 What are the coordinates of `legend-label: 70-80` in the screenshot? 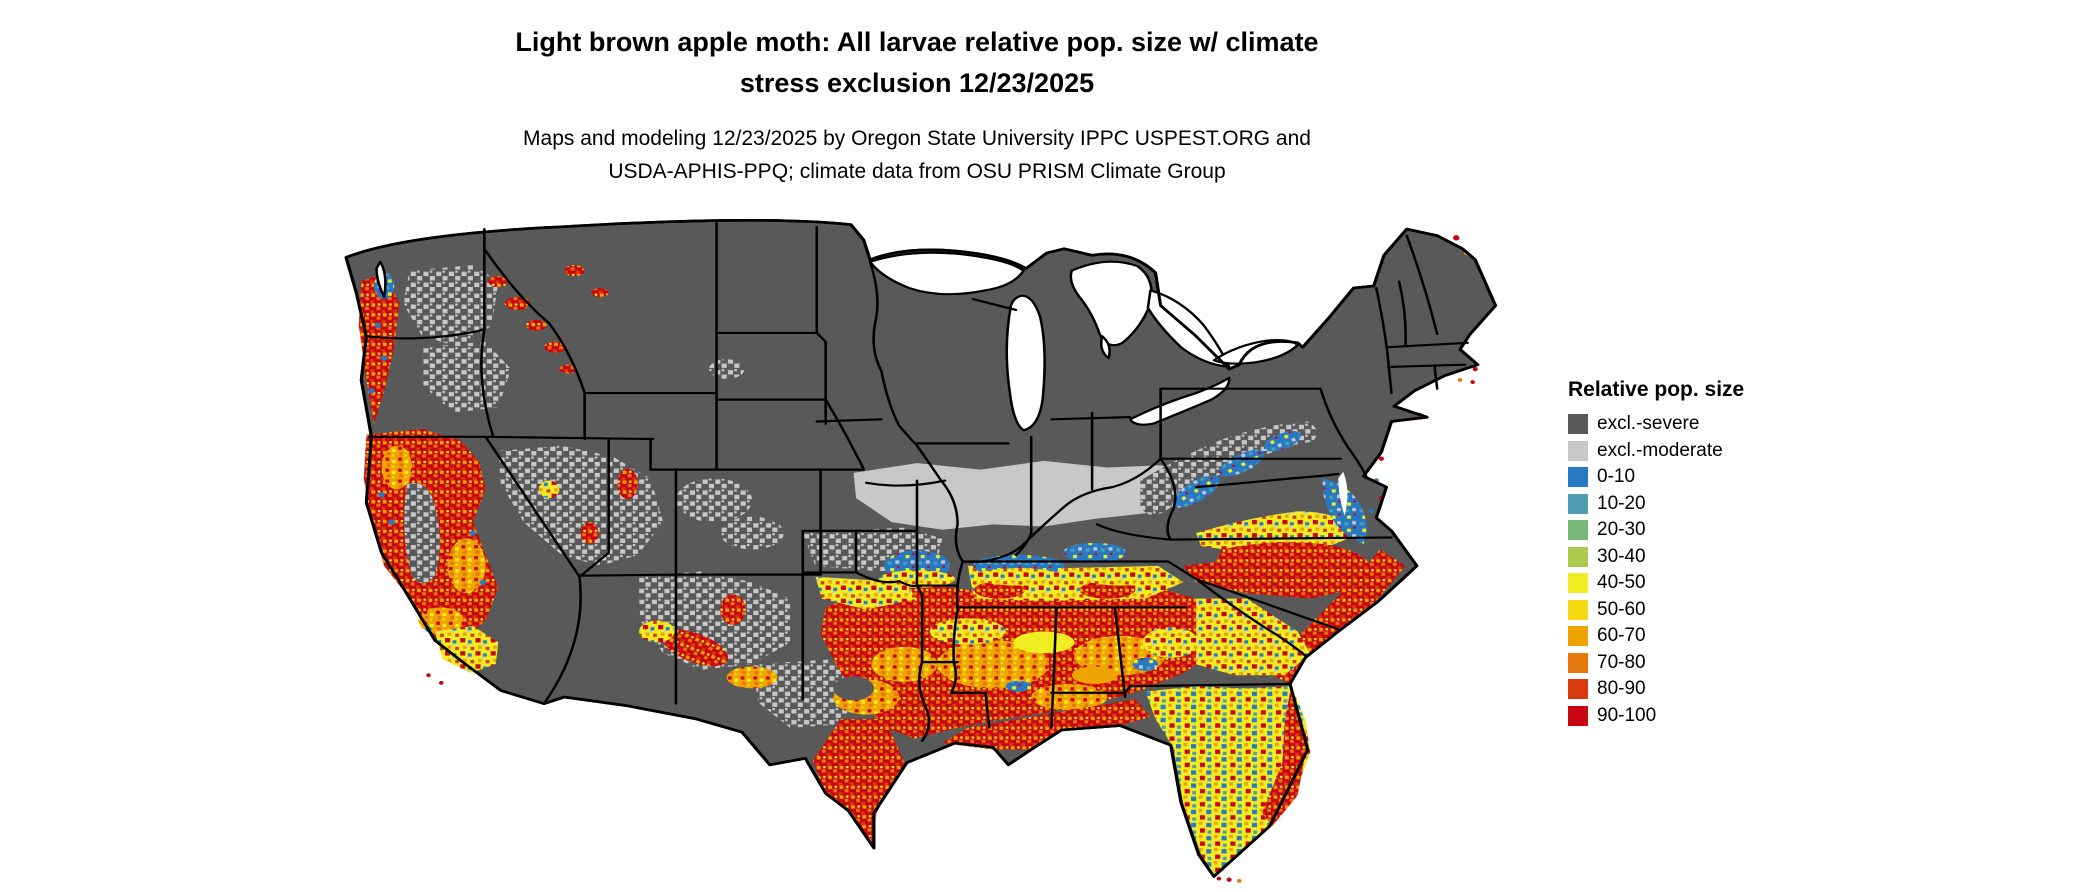 It's located at (1621, 662).